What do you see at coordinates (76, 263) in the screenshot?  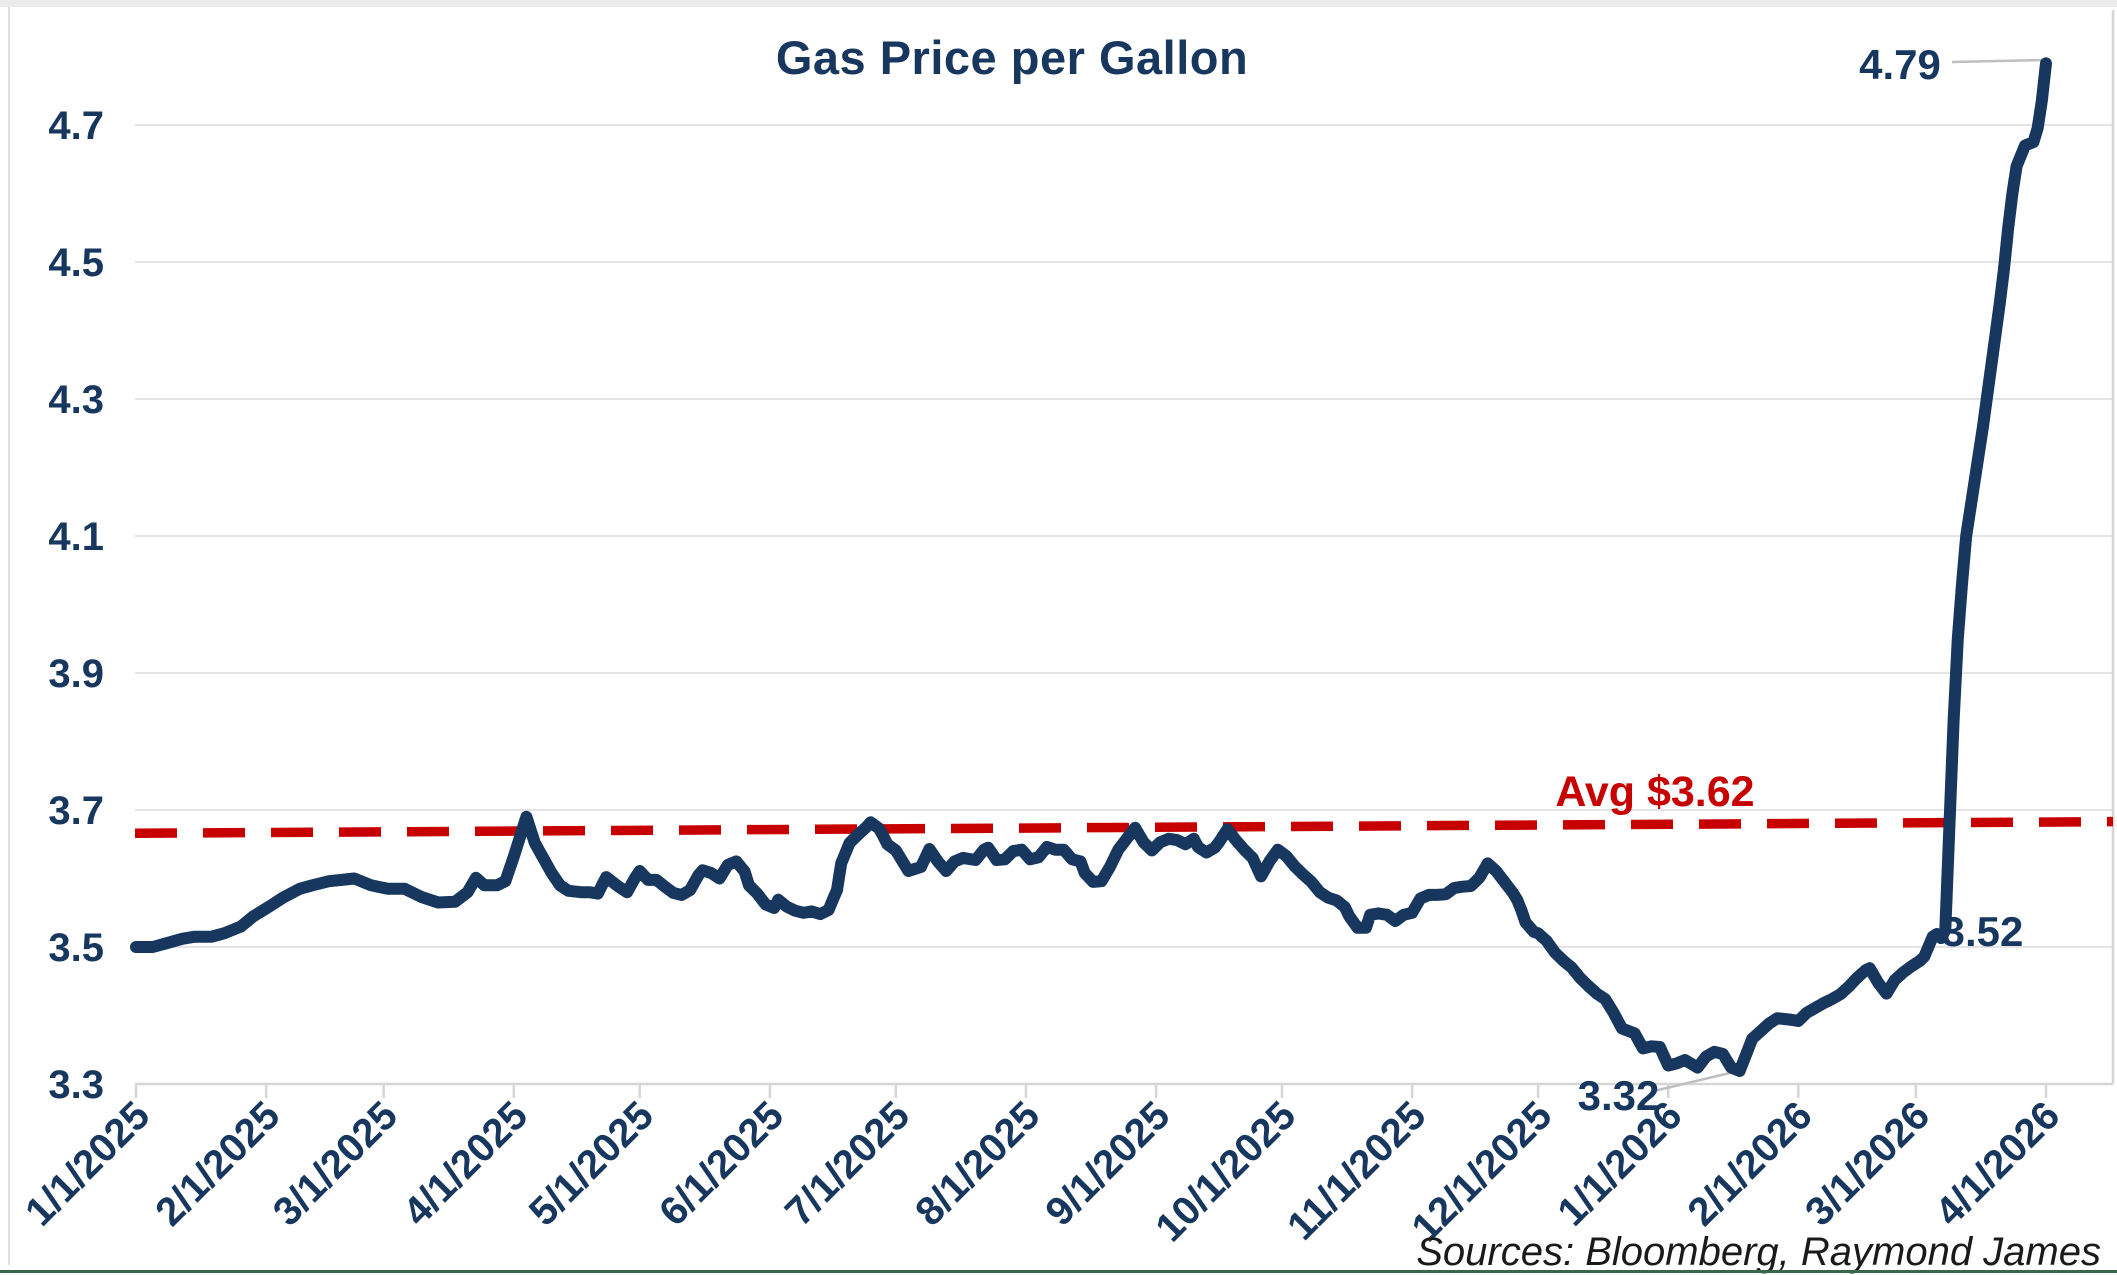 I see `y-tick-label: 4.5` at bounding box center [76, 263].